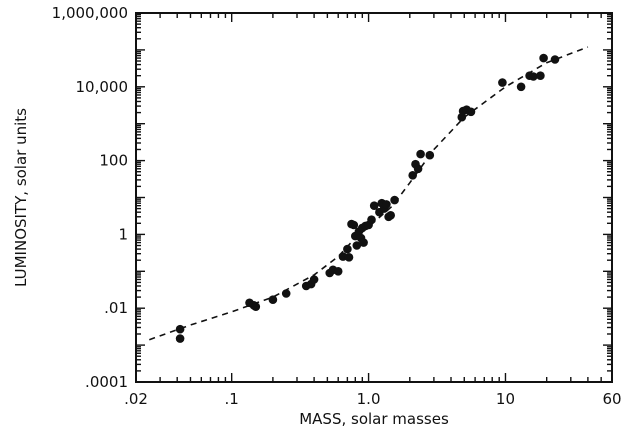  Describe the element at coordinates (505, 399) in the screenshot. I see `x-tick-label: 10` at that location.